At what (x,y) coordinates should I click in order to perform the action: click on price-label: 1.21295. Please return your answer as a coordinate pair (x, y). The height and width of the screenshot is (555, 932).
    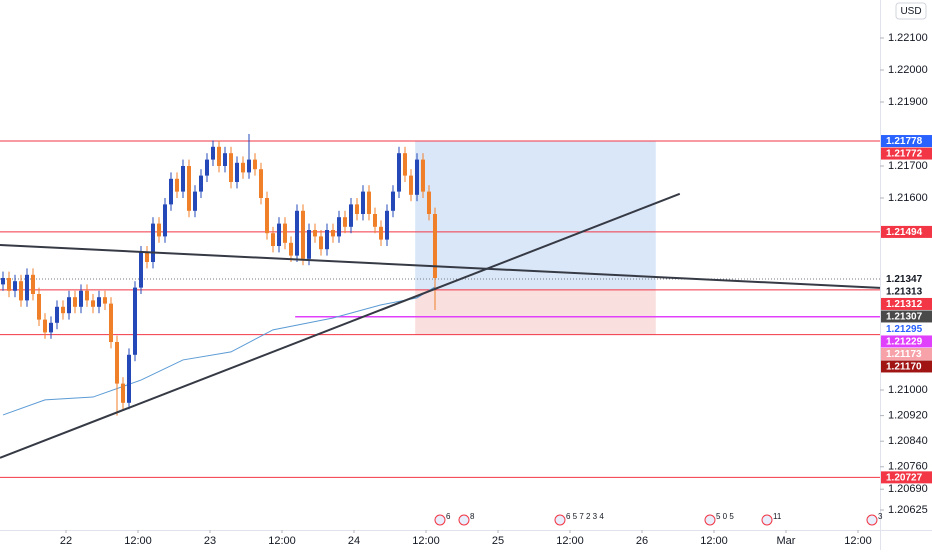
    Looking at the image, I should click on (904, 329).